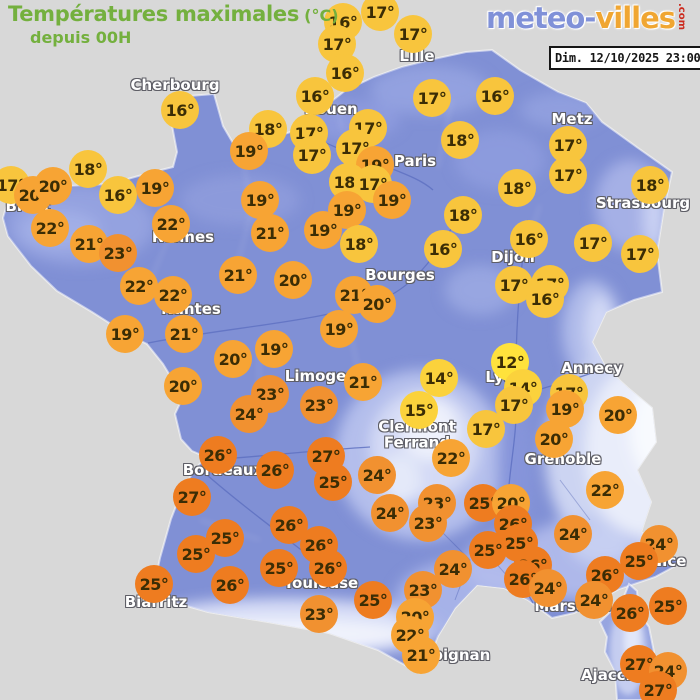 The image size is (700, 700). Describe the element at coordinates (321, 15) in the screenshot. I see `title-unit: (°C)` at that location.